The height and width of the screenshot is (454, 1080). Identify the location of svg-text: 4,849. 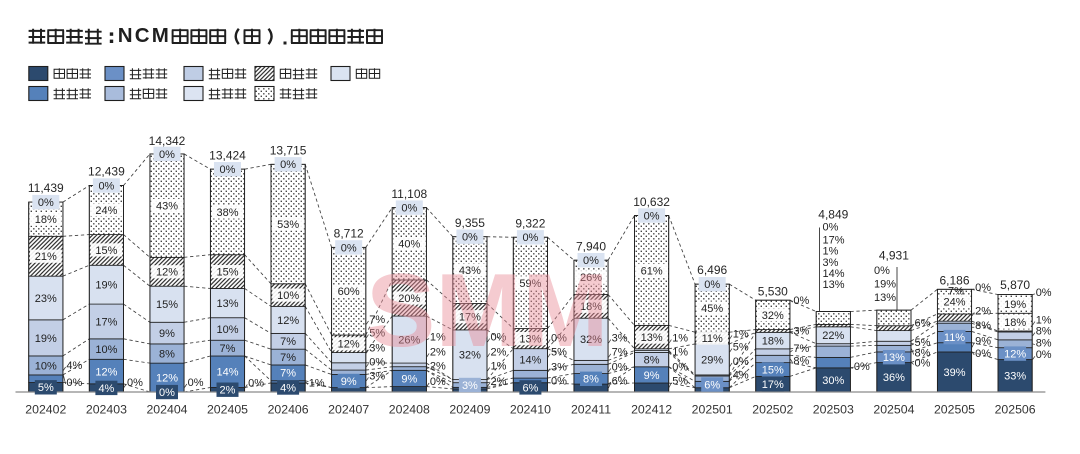
(833, 214).